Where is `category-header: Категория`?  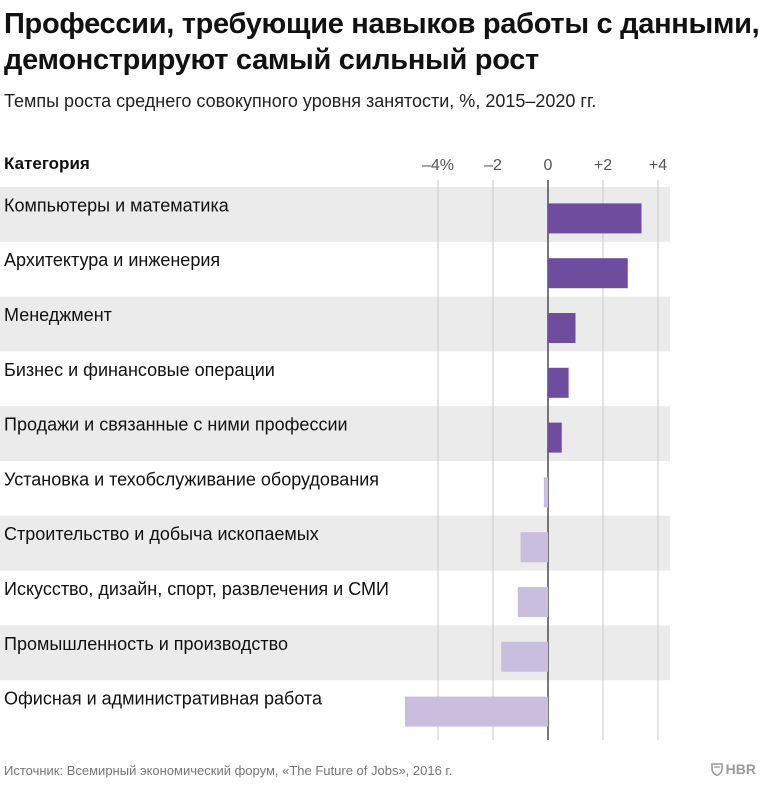 category-header: Категория is located at coordinates (47, 163).